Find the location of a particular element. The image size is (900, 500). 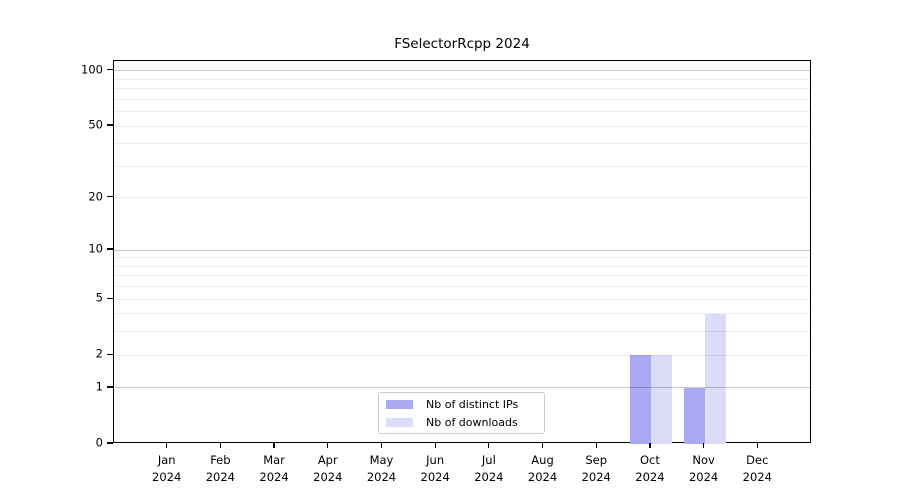

x-tick-label: Aug 2024 is located at coordinates (543, 468).